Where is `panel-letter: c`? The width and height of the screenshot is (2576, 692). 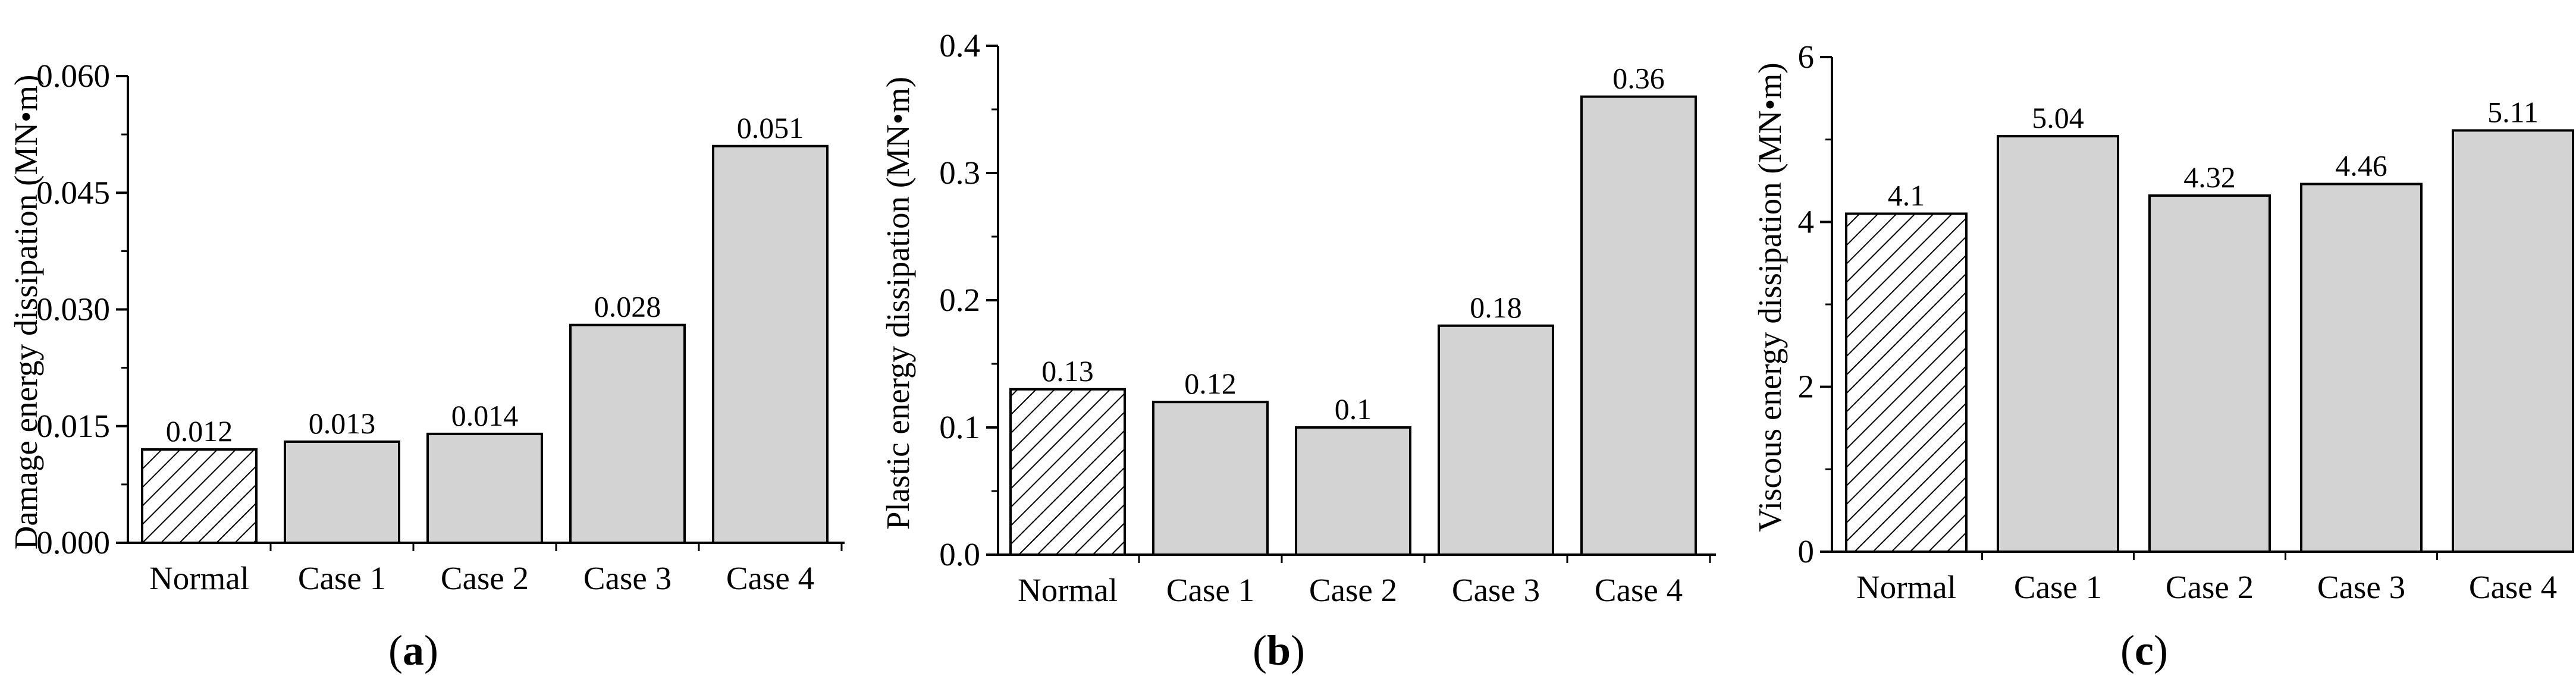
panel-letter: c is located at coordinates (2144, 650).